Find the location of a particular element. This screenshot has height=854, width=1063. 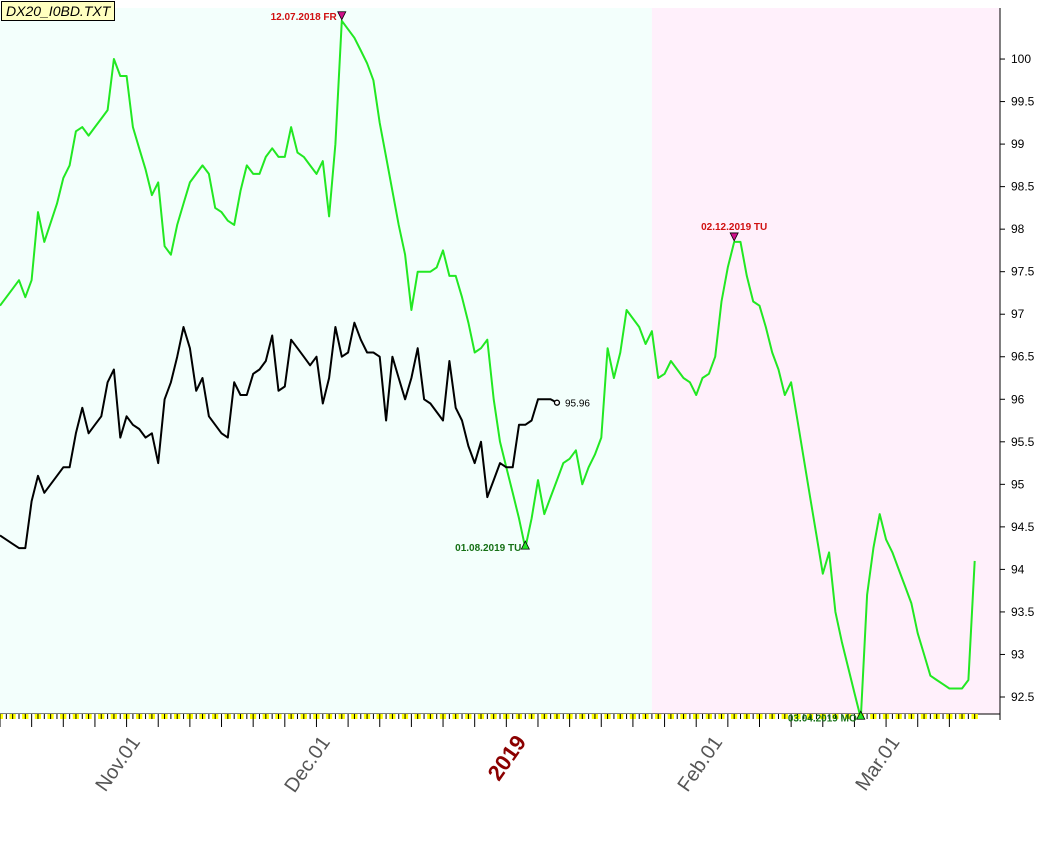

y-tick-label: 97.5 is located at coordinates (1023, 272).